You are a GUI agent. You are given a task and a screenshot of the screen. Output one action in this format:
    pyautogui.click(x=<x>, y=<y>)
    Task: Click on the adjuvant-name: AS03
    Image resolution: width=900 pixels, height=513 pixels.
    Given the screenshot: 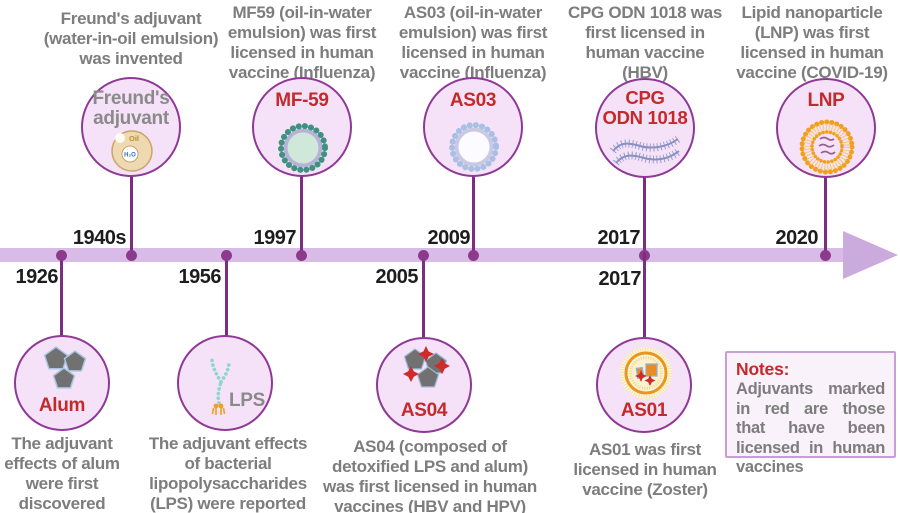 What is the action you would take?
    pyautogui.click(x=473, y=100)
    